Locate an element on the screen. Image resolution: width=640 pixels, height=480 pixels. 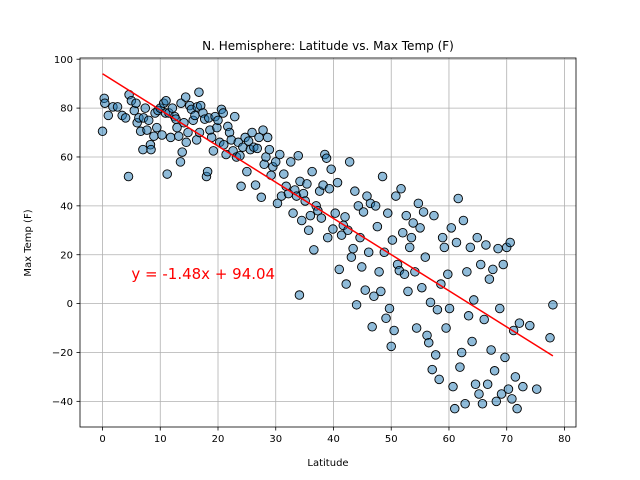
x-tick-label: 70 is located at coordinates (506, 439).